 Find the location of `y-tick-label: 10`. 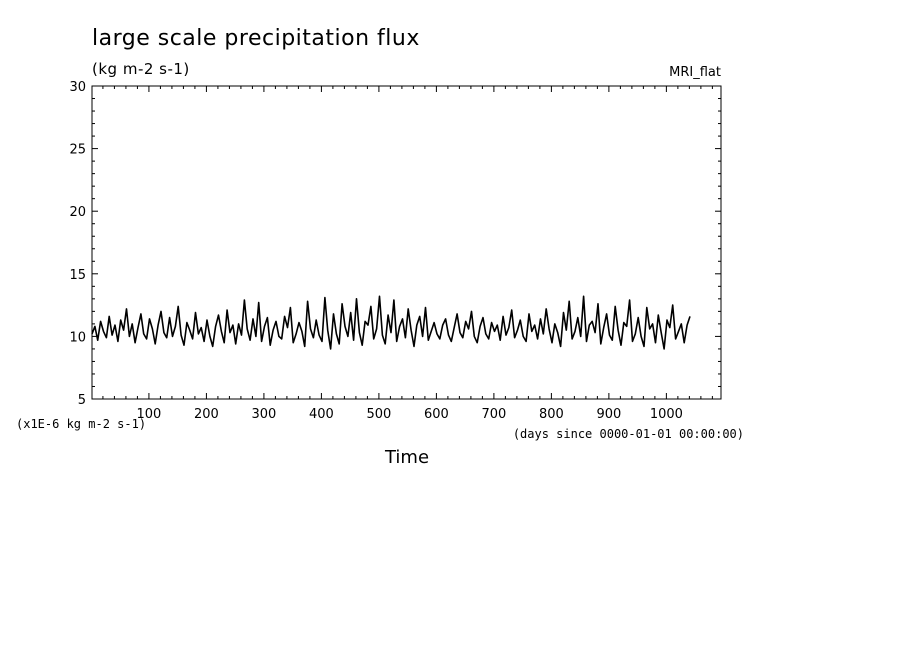

y-tick-label: 10 is located at coordinates (77, 337).